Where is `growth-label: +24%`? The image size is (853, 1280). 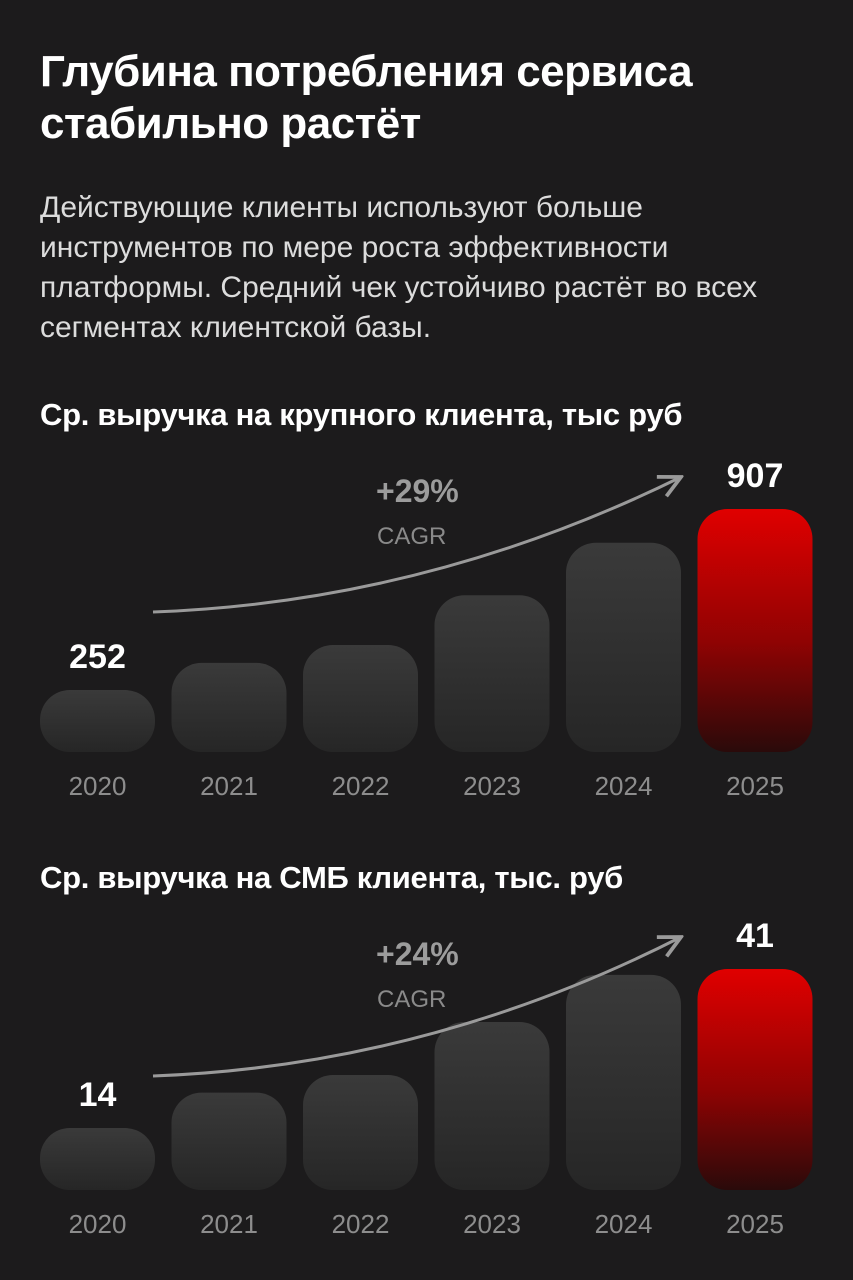
growth-label: +24% is located at coordinates (417, 954).